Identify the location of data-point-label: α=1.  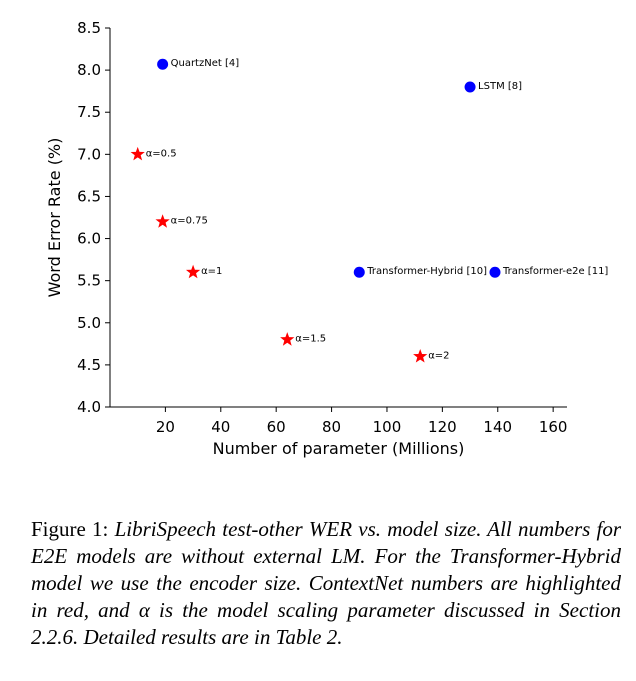
(211, 271).